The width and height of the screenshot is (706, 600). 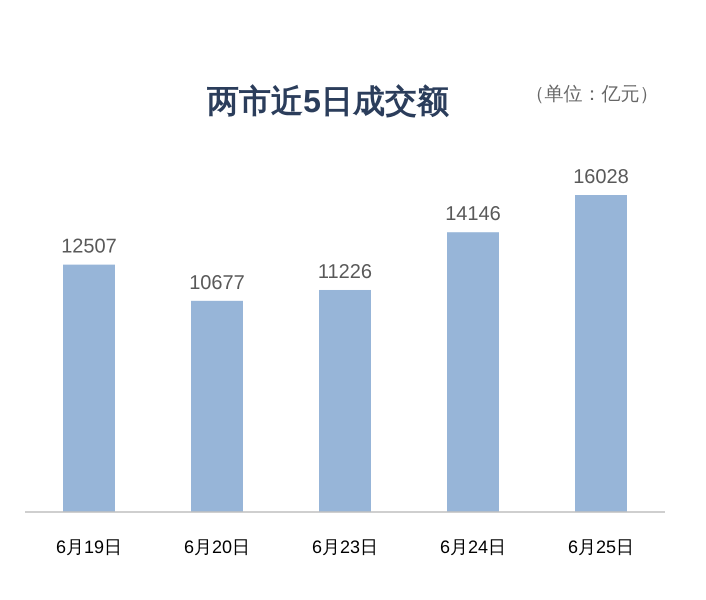 I want to click on x-tick-label: 6月20日, so click(x=217, y=547).